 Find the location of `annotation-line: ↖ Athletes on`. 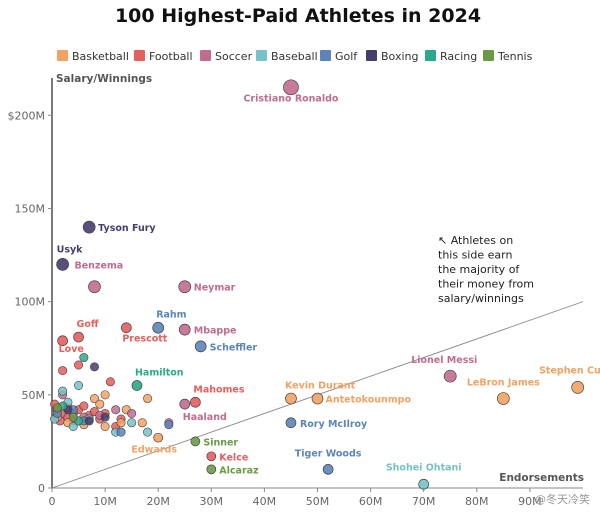

annotation-line: ↖ Athletes on is located at coordinates (475, 240).